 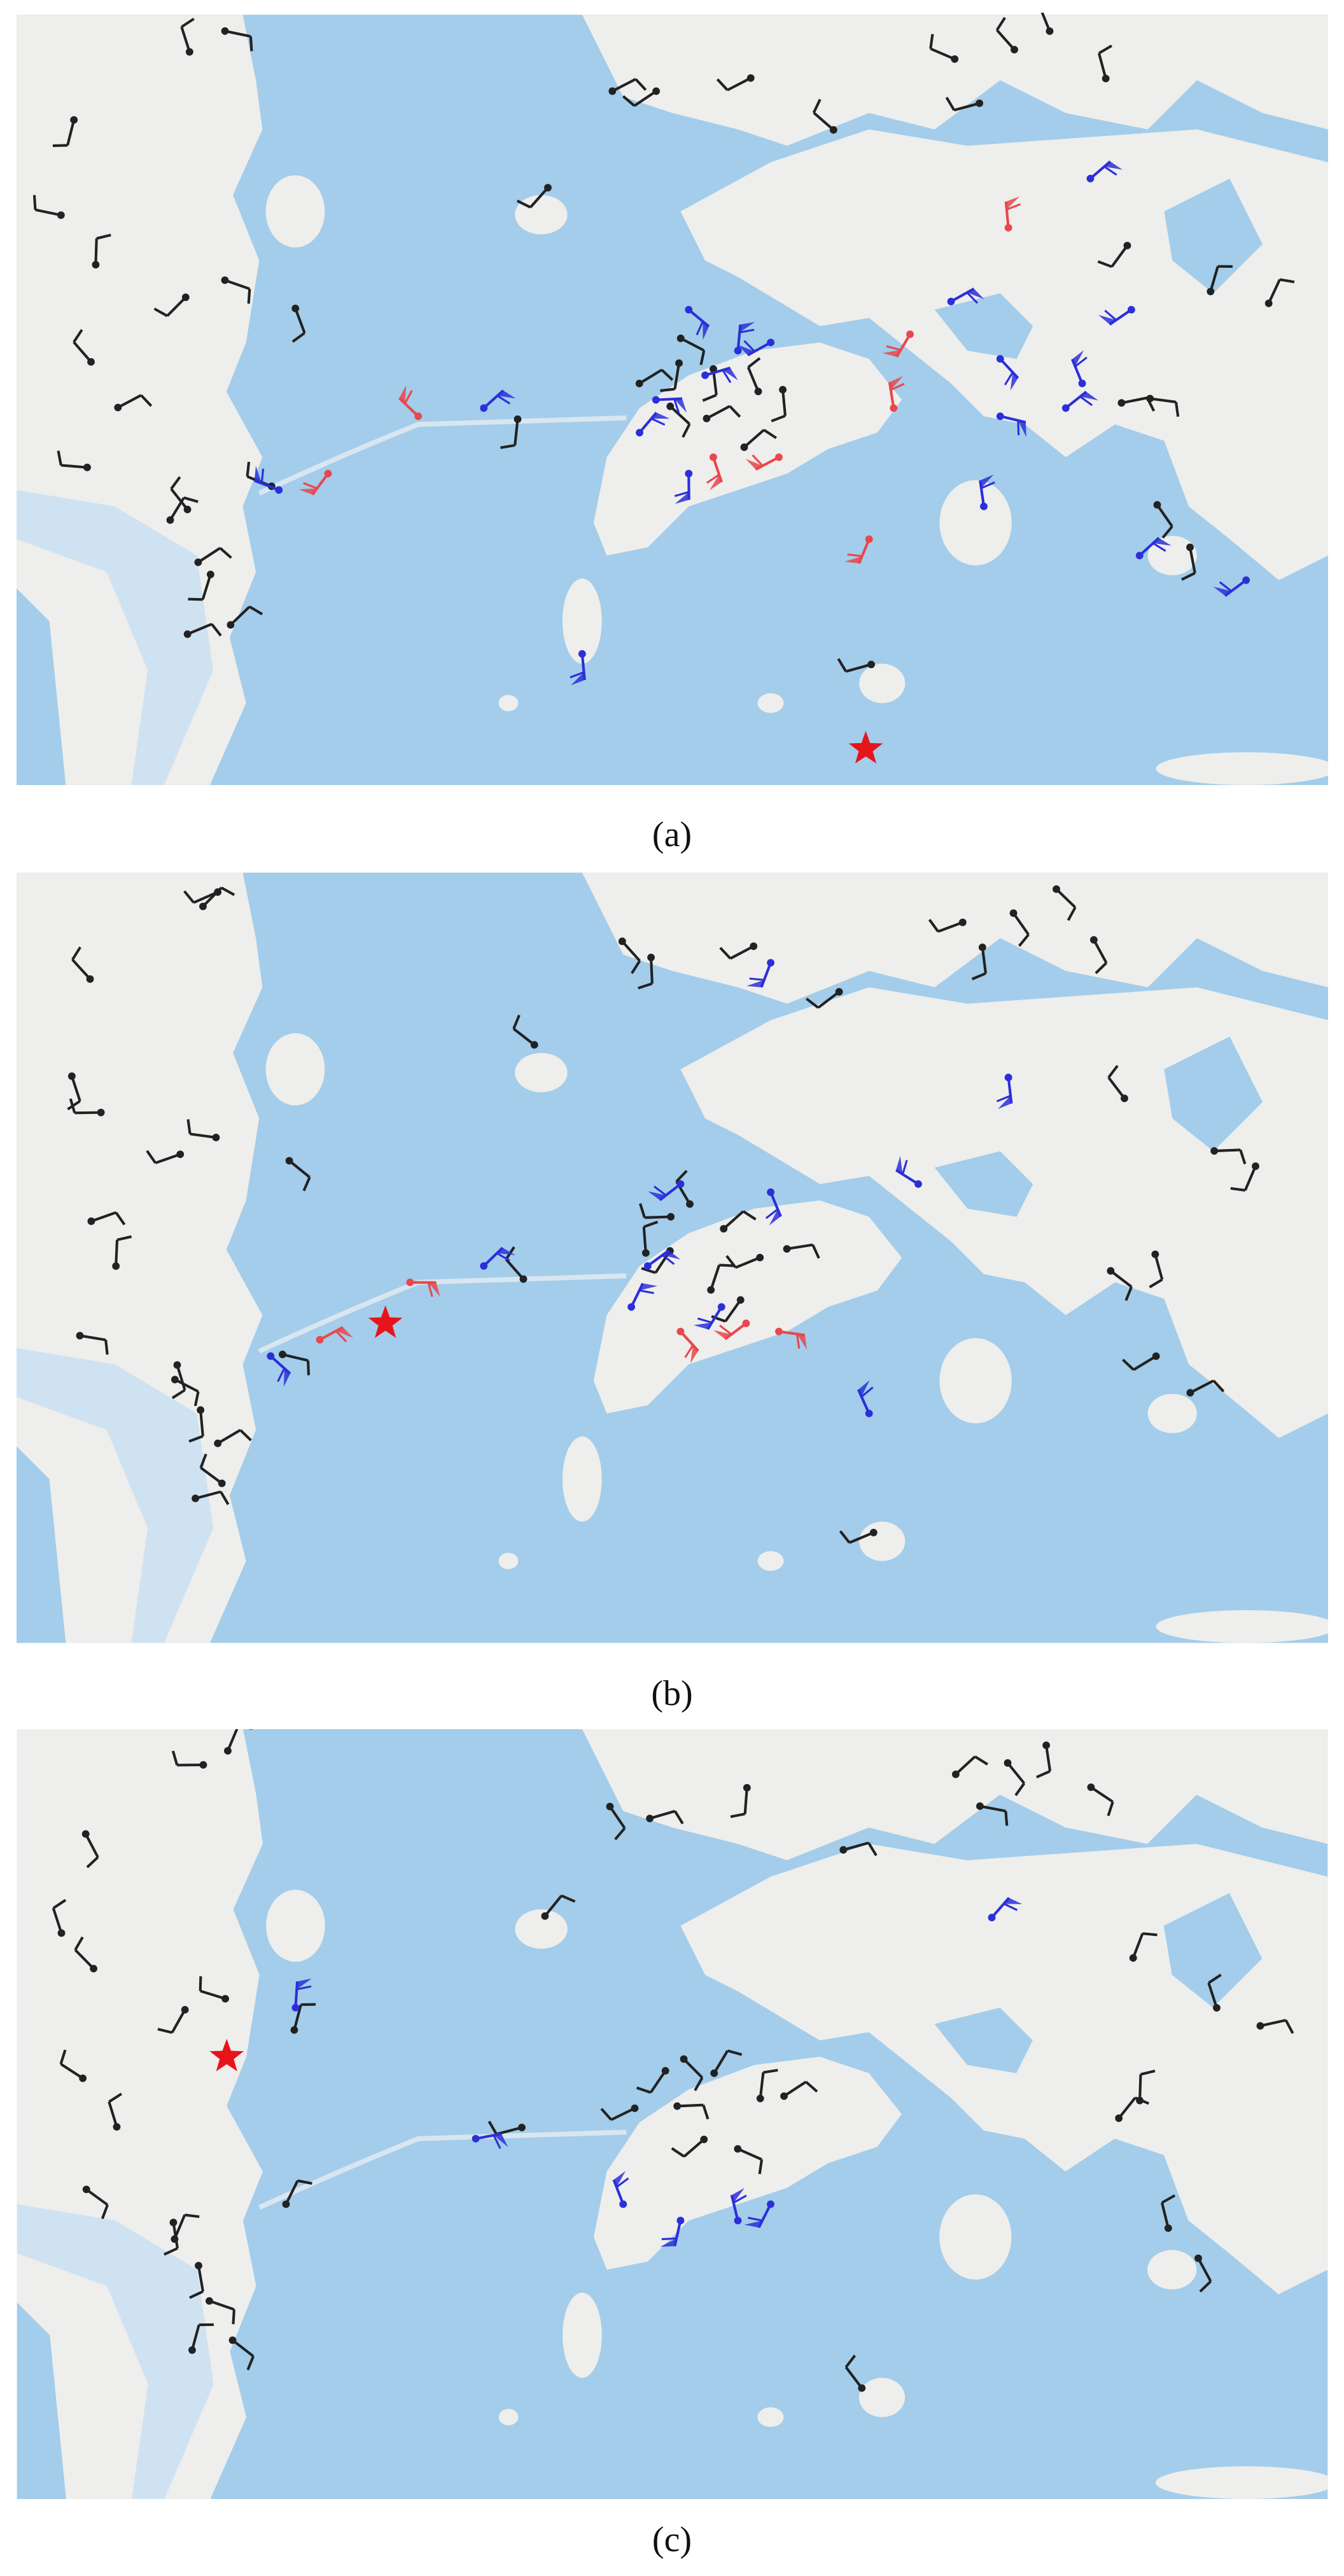 What do you see at coordinates (672, 2539) in the screenshot?
I see `panel-label: (c)` at bounding box center [672, 2539].